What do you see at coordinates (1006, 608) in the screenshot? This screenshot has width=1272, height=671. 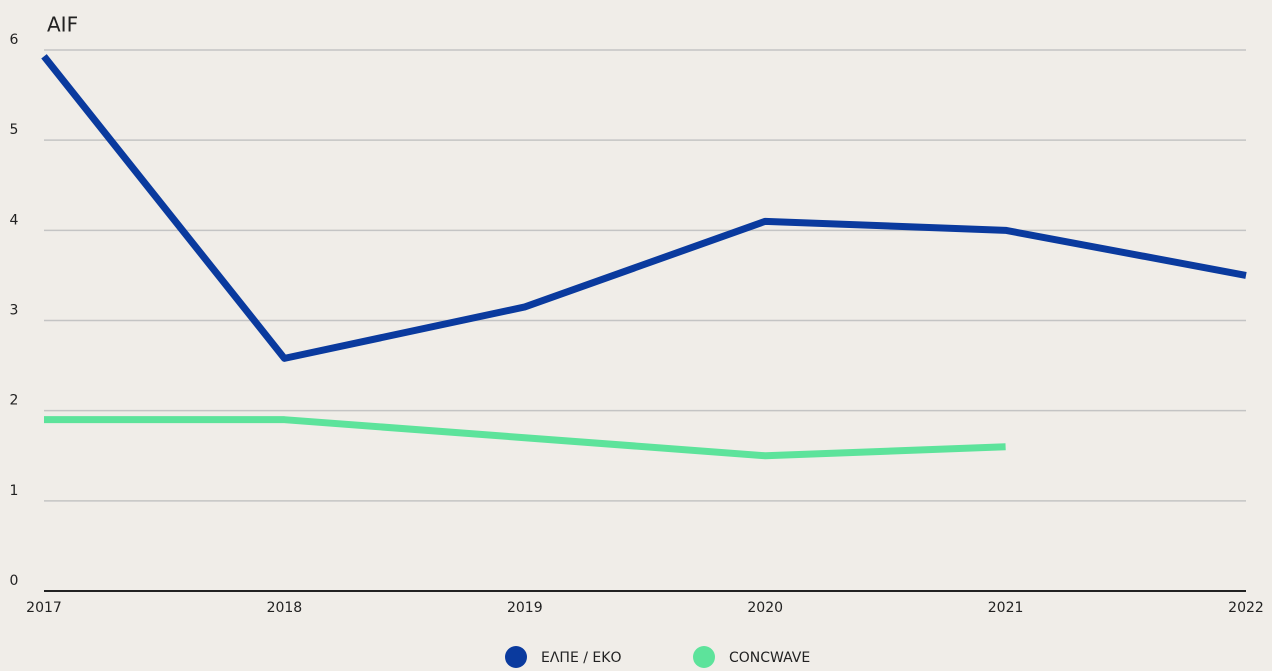 I see `x-tick-label: 2021` at bounding box center [1006, 608].